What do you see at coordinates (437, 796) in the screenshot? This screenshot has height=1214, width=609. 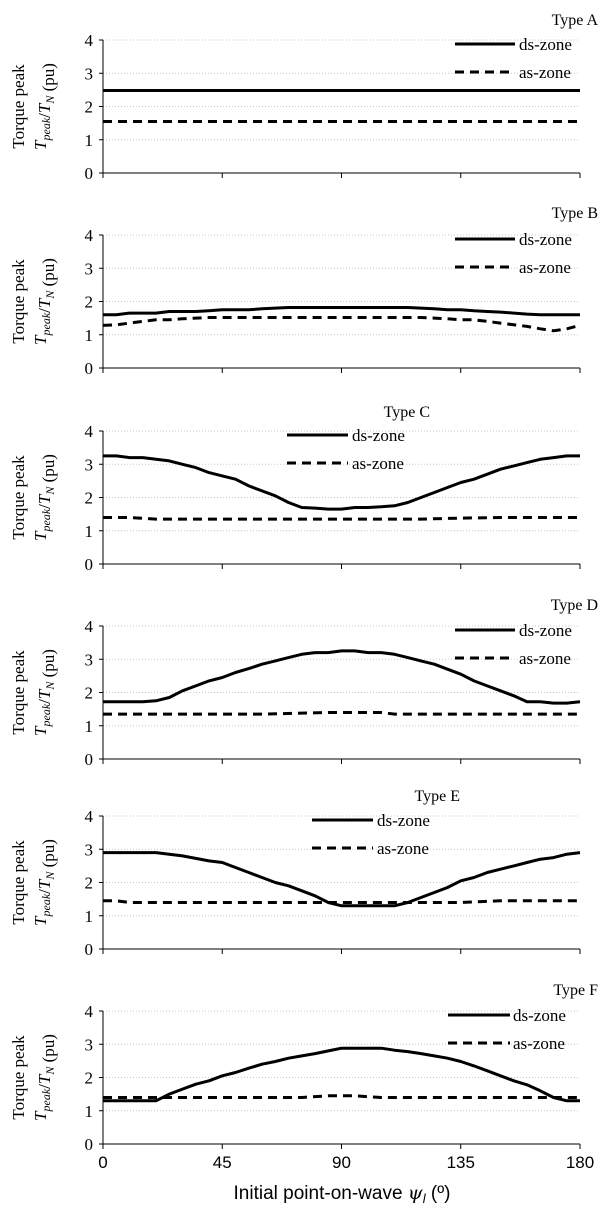 I see `panel-title: Type E` at bounding box center [437, 796].